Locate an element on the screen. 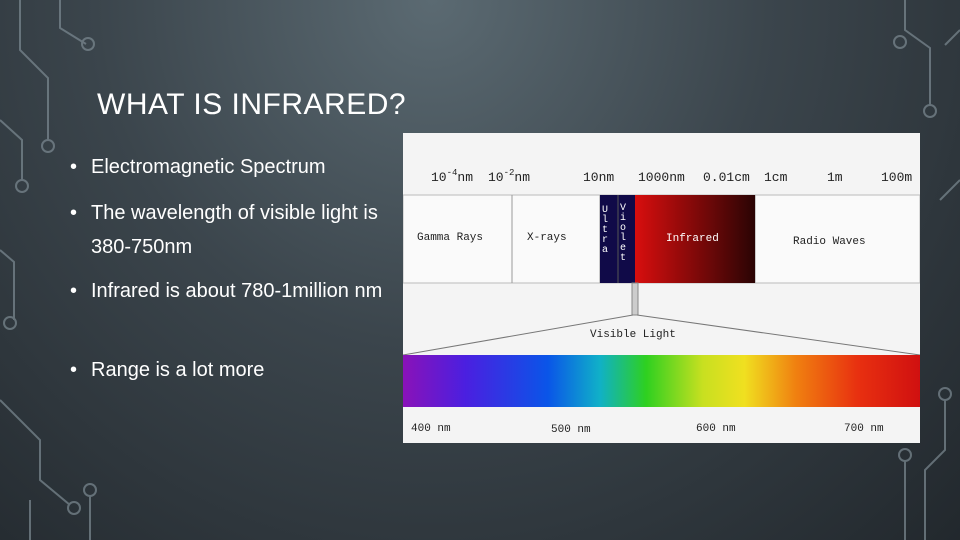 The image size is (960, 540). visible-spectrum is located at coordinates (661, 381).